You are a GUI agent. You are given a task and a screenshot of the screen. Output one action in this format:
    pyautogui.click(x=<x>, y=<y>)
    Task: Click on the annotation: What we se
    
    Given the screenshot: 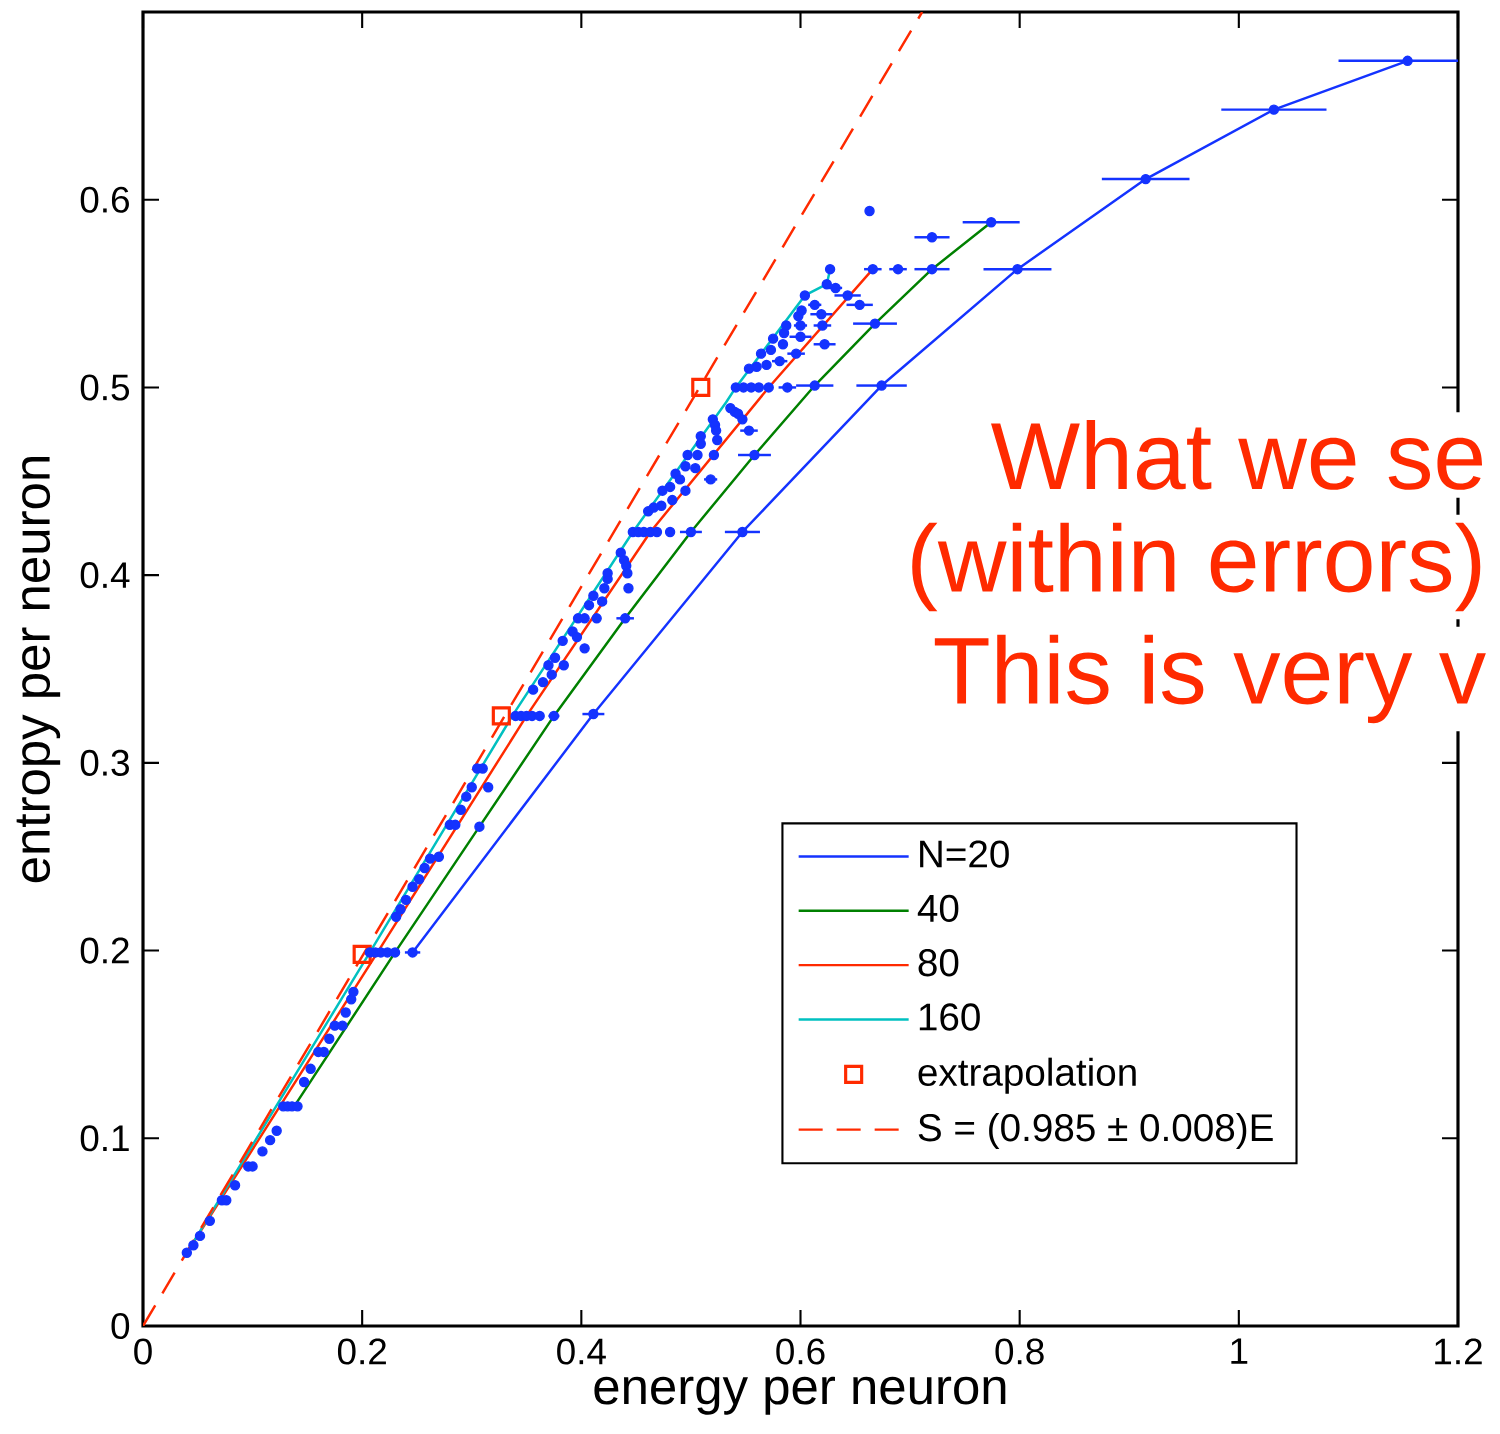 What is the action you would take?
    pyautogui.click(x=1236, y=455)
    